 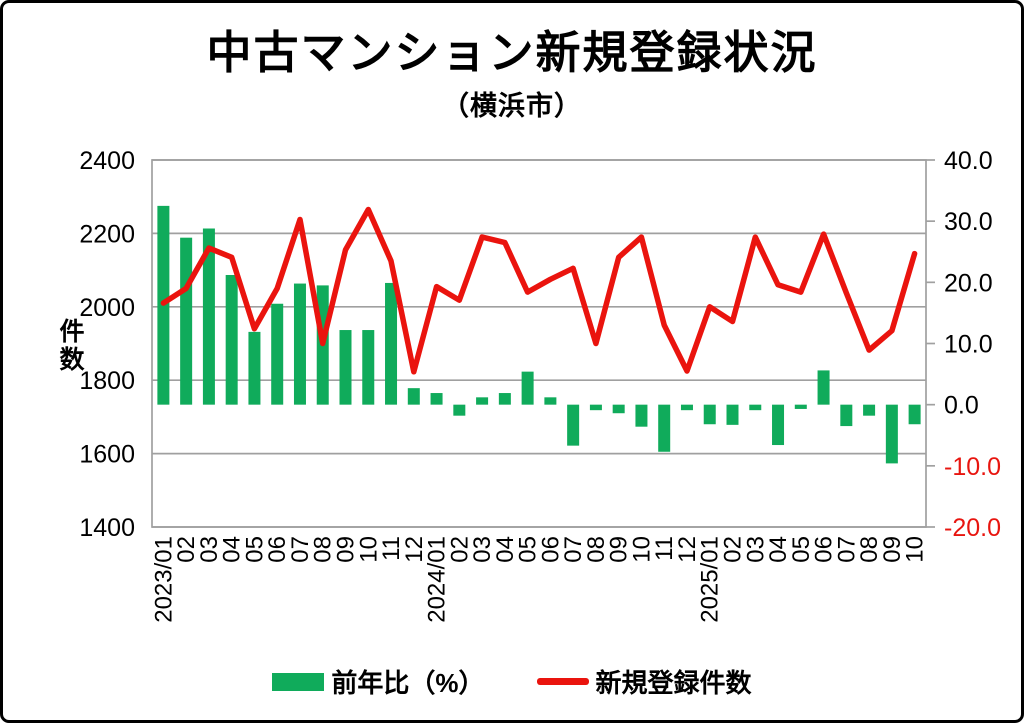 I want to click on legend-item-yoy: 前年比（%）, so click(x=378, y=681).